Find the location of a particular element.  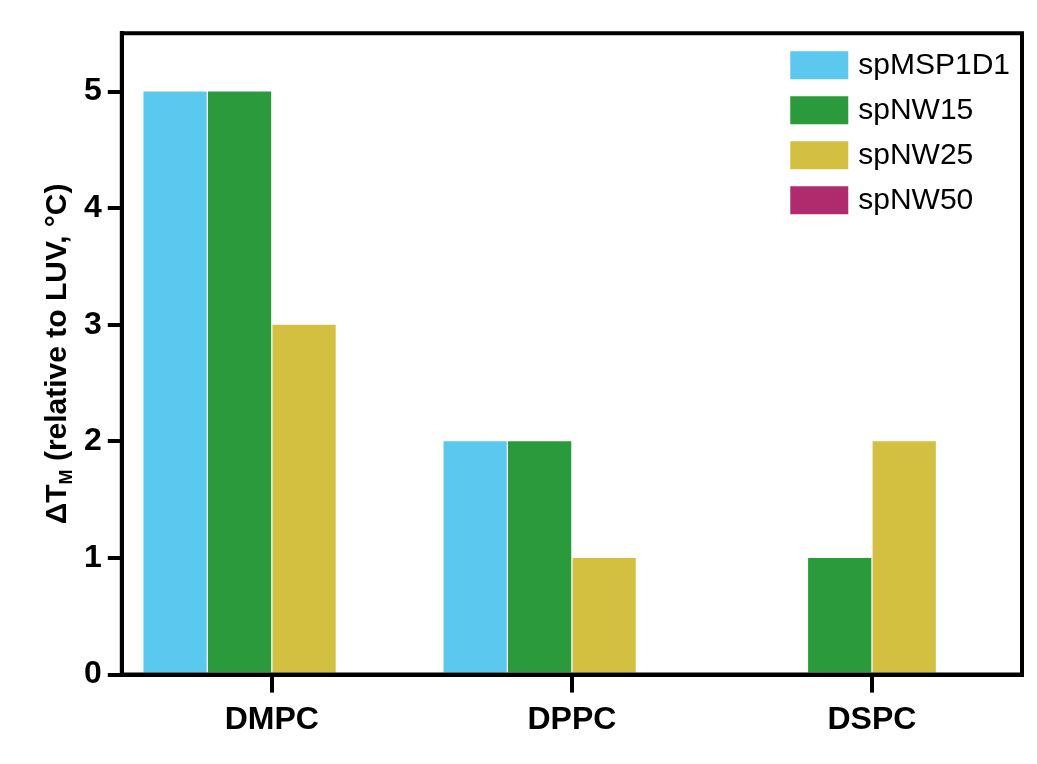

legend-label: spNW15 is located at coordinates (916, 109).